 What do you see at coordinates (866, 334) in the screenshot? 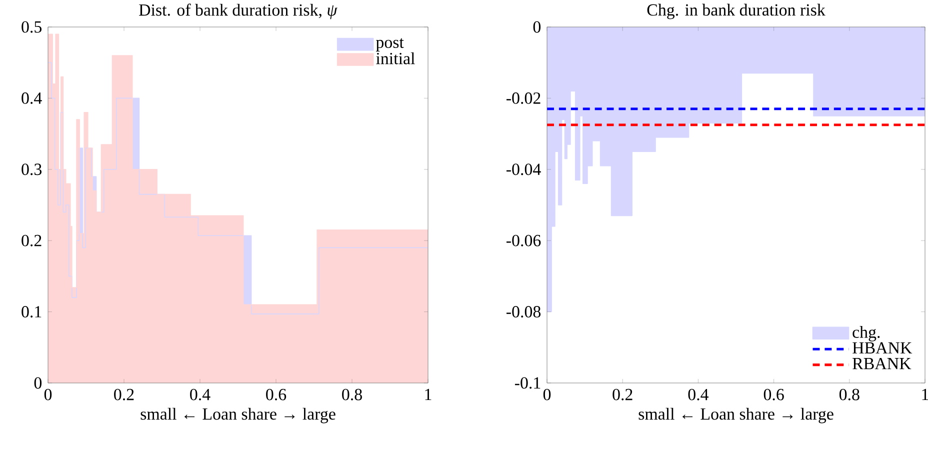
I see `legend-label: chg.` at bounding box center [866, 334].